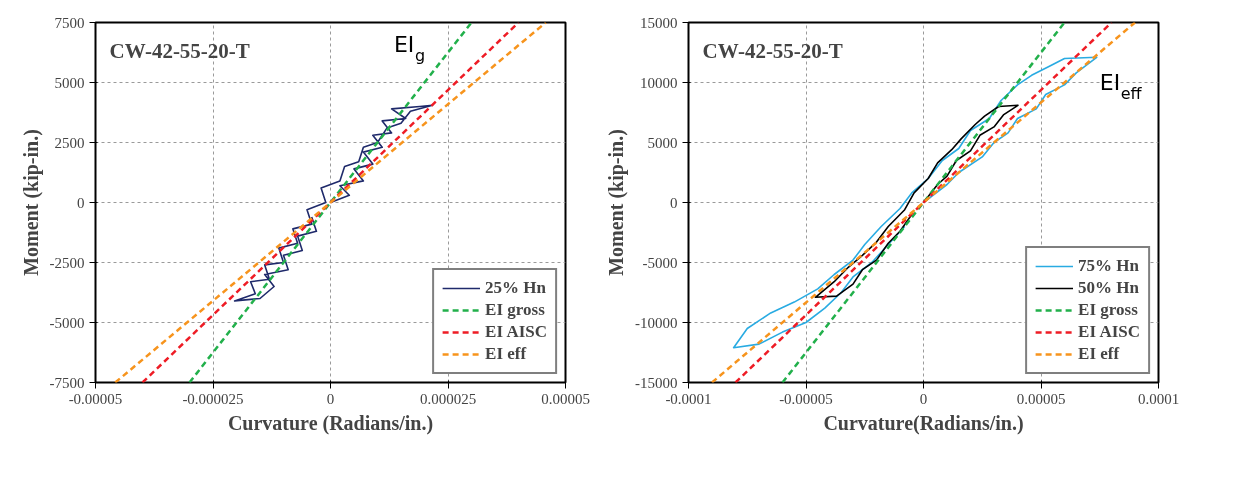 This screenshot has height=480, width=1245. I want to click on y-tick-label: -2500, so click(67, 262).